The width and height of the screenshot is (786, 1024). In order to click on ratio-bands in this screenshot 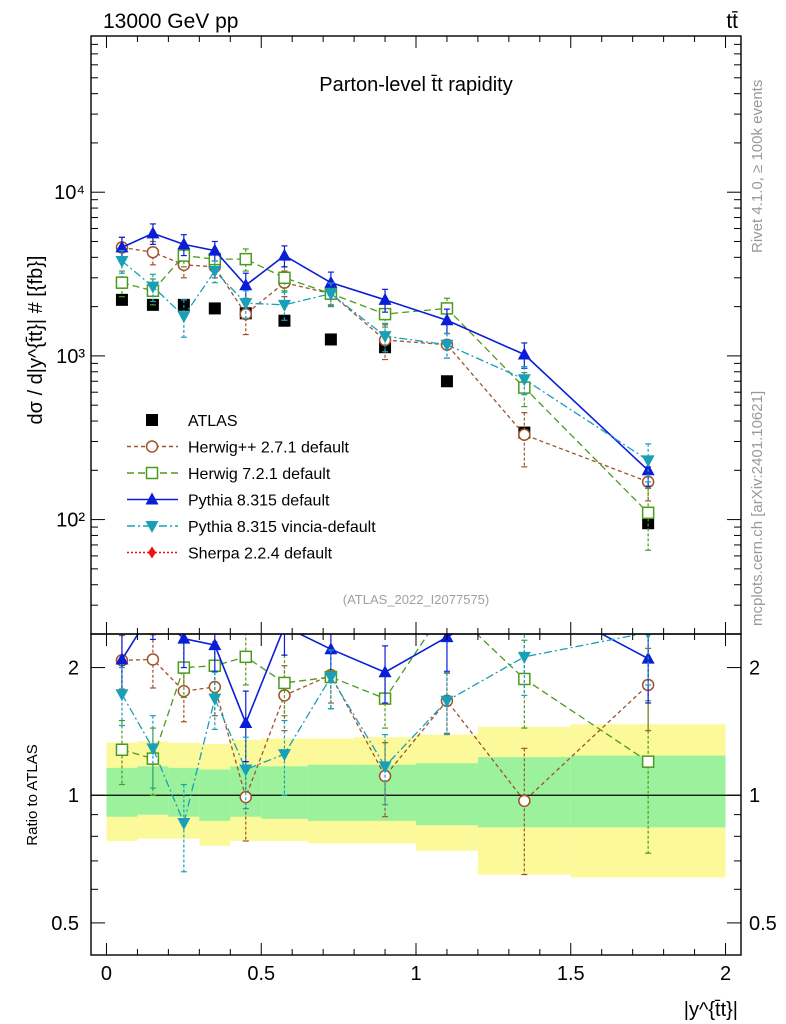, I will do `click(416, 801)`.